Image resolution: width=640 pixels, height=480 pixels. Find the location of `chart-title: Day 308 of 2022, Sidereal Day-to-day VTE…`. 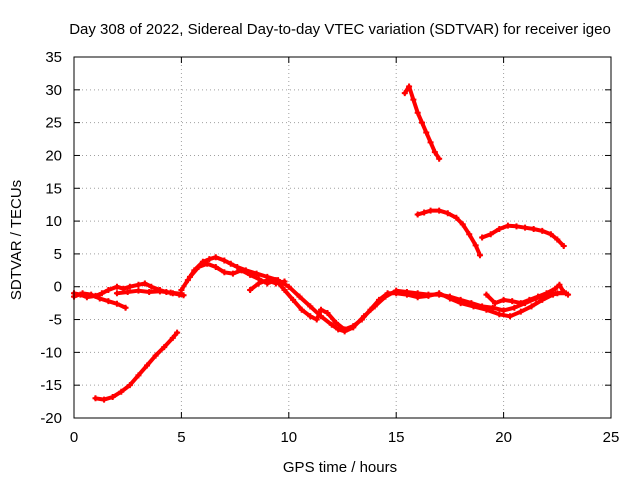

chart-title: Day 308 of 2022, Sidereal Day-to-day VTE… is located at coordinates (340, 29).